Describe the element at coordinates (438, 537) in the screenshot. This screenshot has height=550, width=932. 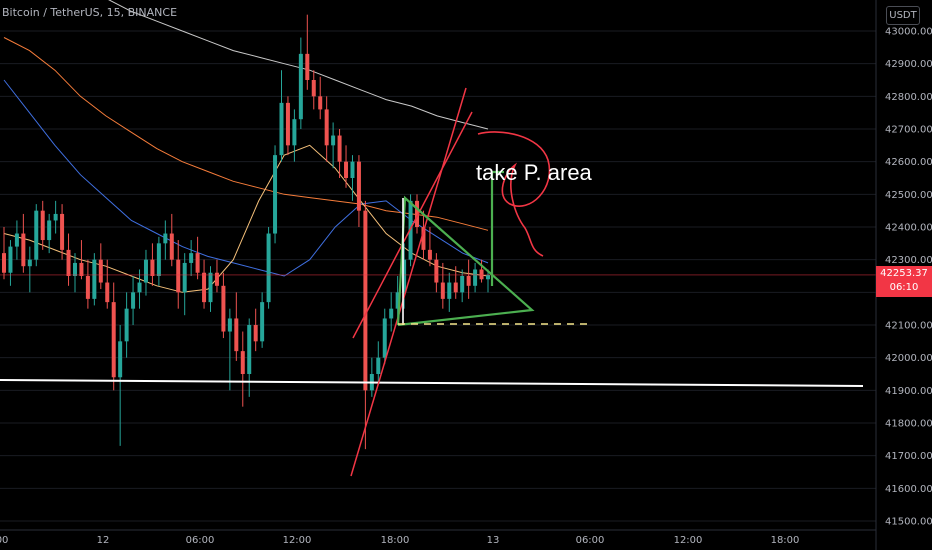
I see `time-axis: 18:00 12 06:00 12:00 18:00 13 06:00 12:00 18:00` at that location.